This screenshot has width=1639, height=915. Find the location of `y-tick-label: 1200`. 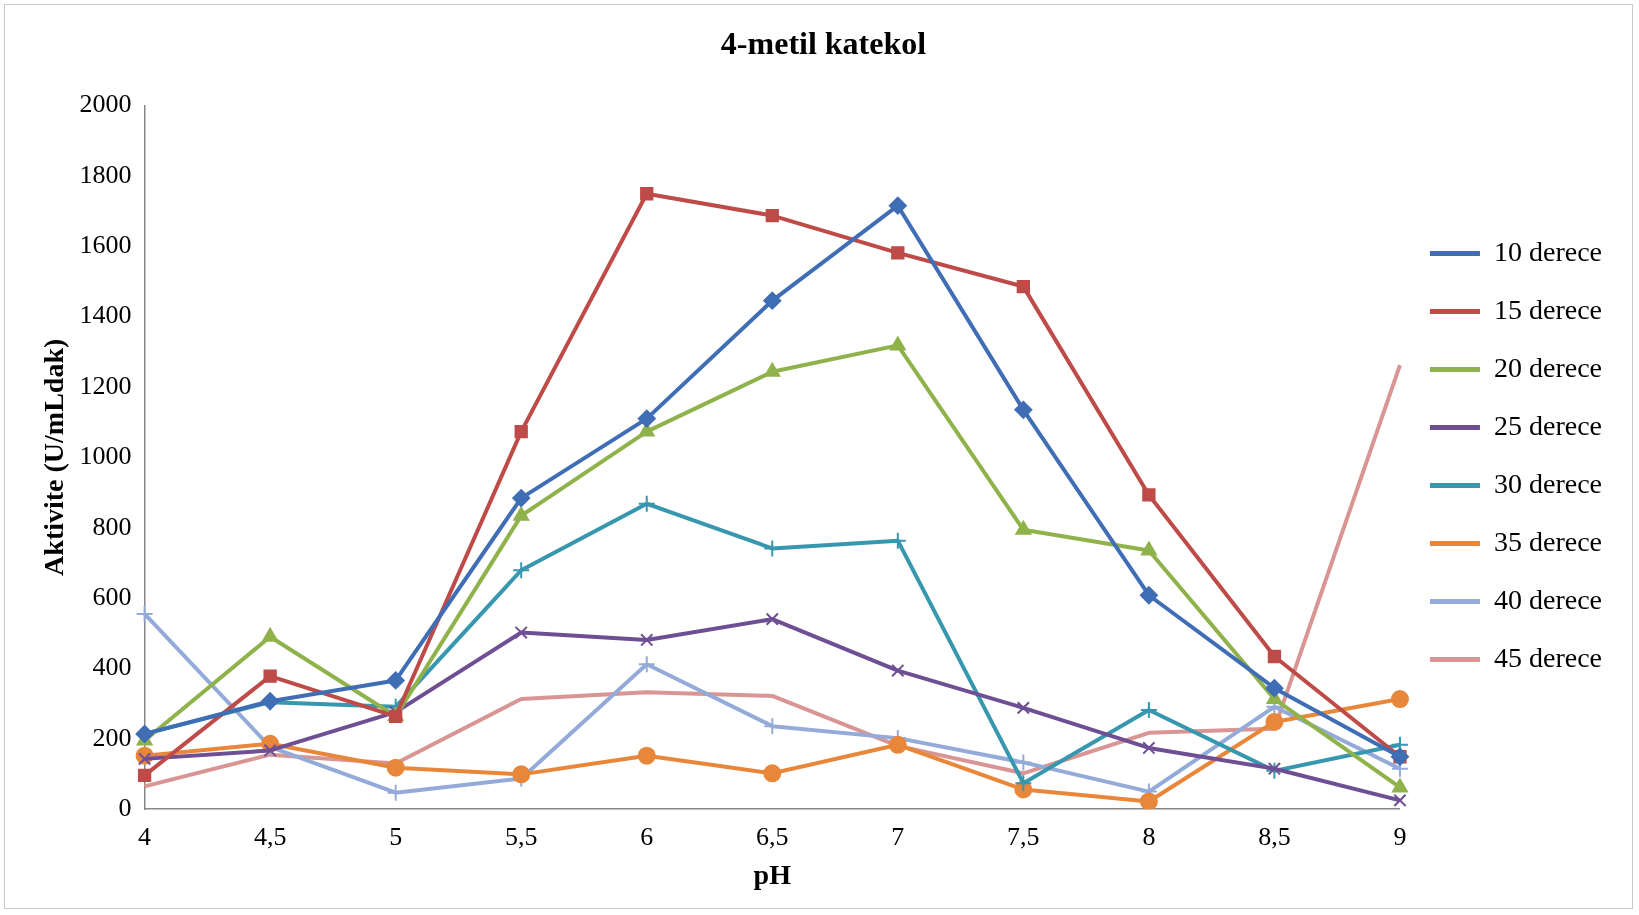

y-tick-label: 1200 is located at coordinates (105, 385).